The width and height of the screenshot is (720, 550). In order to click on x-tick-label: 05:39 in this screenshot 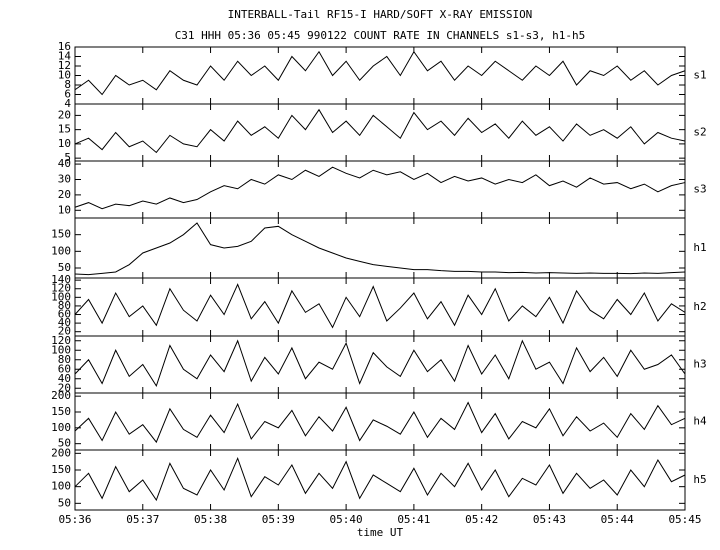, I will do `click(278, 519)`.